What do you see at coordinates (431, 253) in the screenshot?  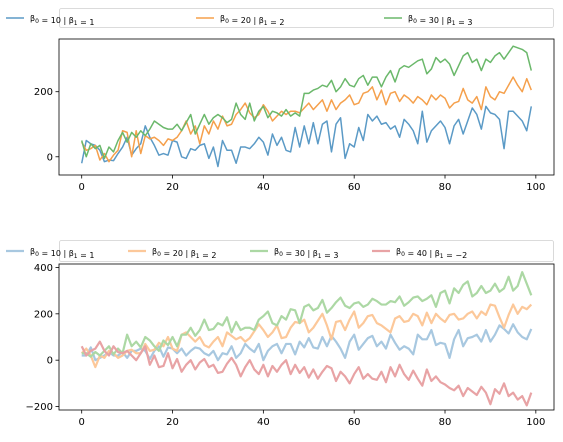 I see `legend-label: β0 = 40 | β1 = −2` at bounding box center [431, 253].